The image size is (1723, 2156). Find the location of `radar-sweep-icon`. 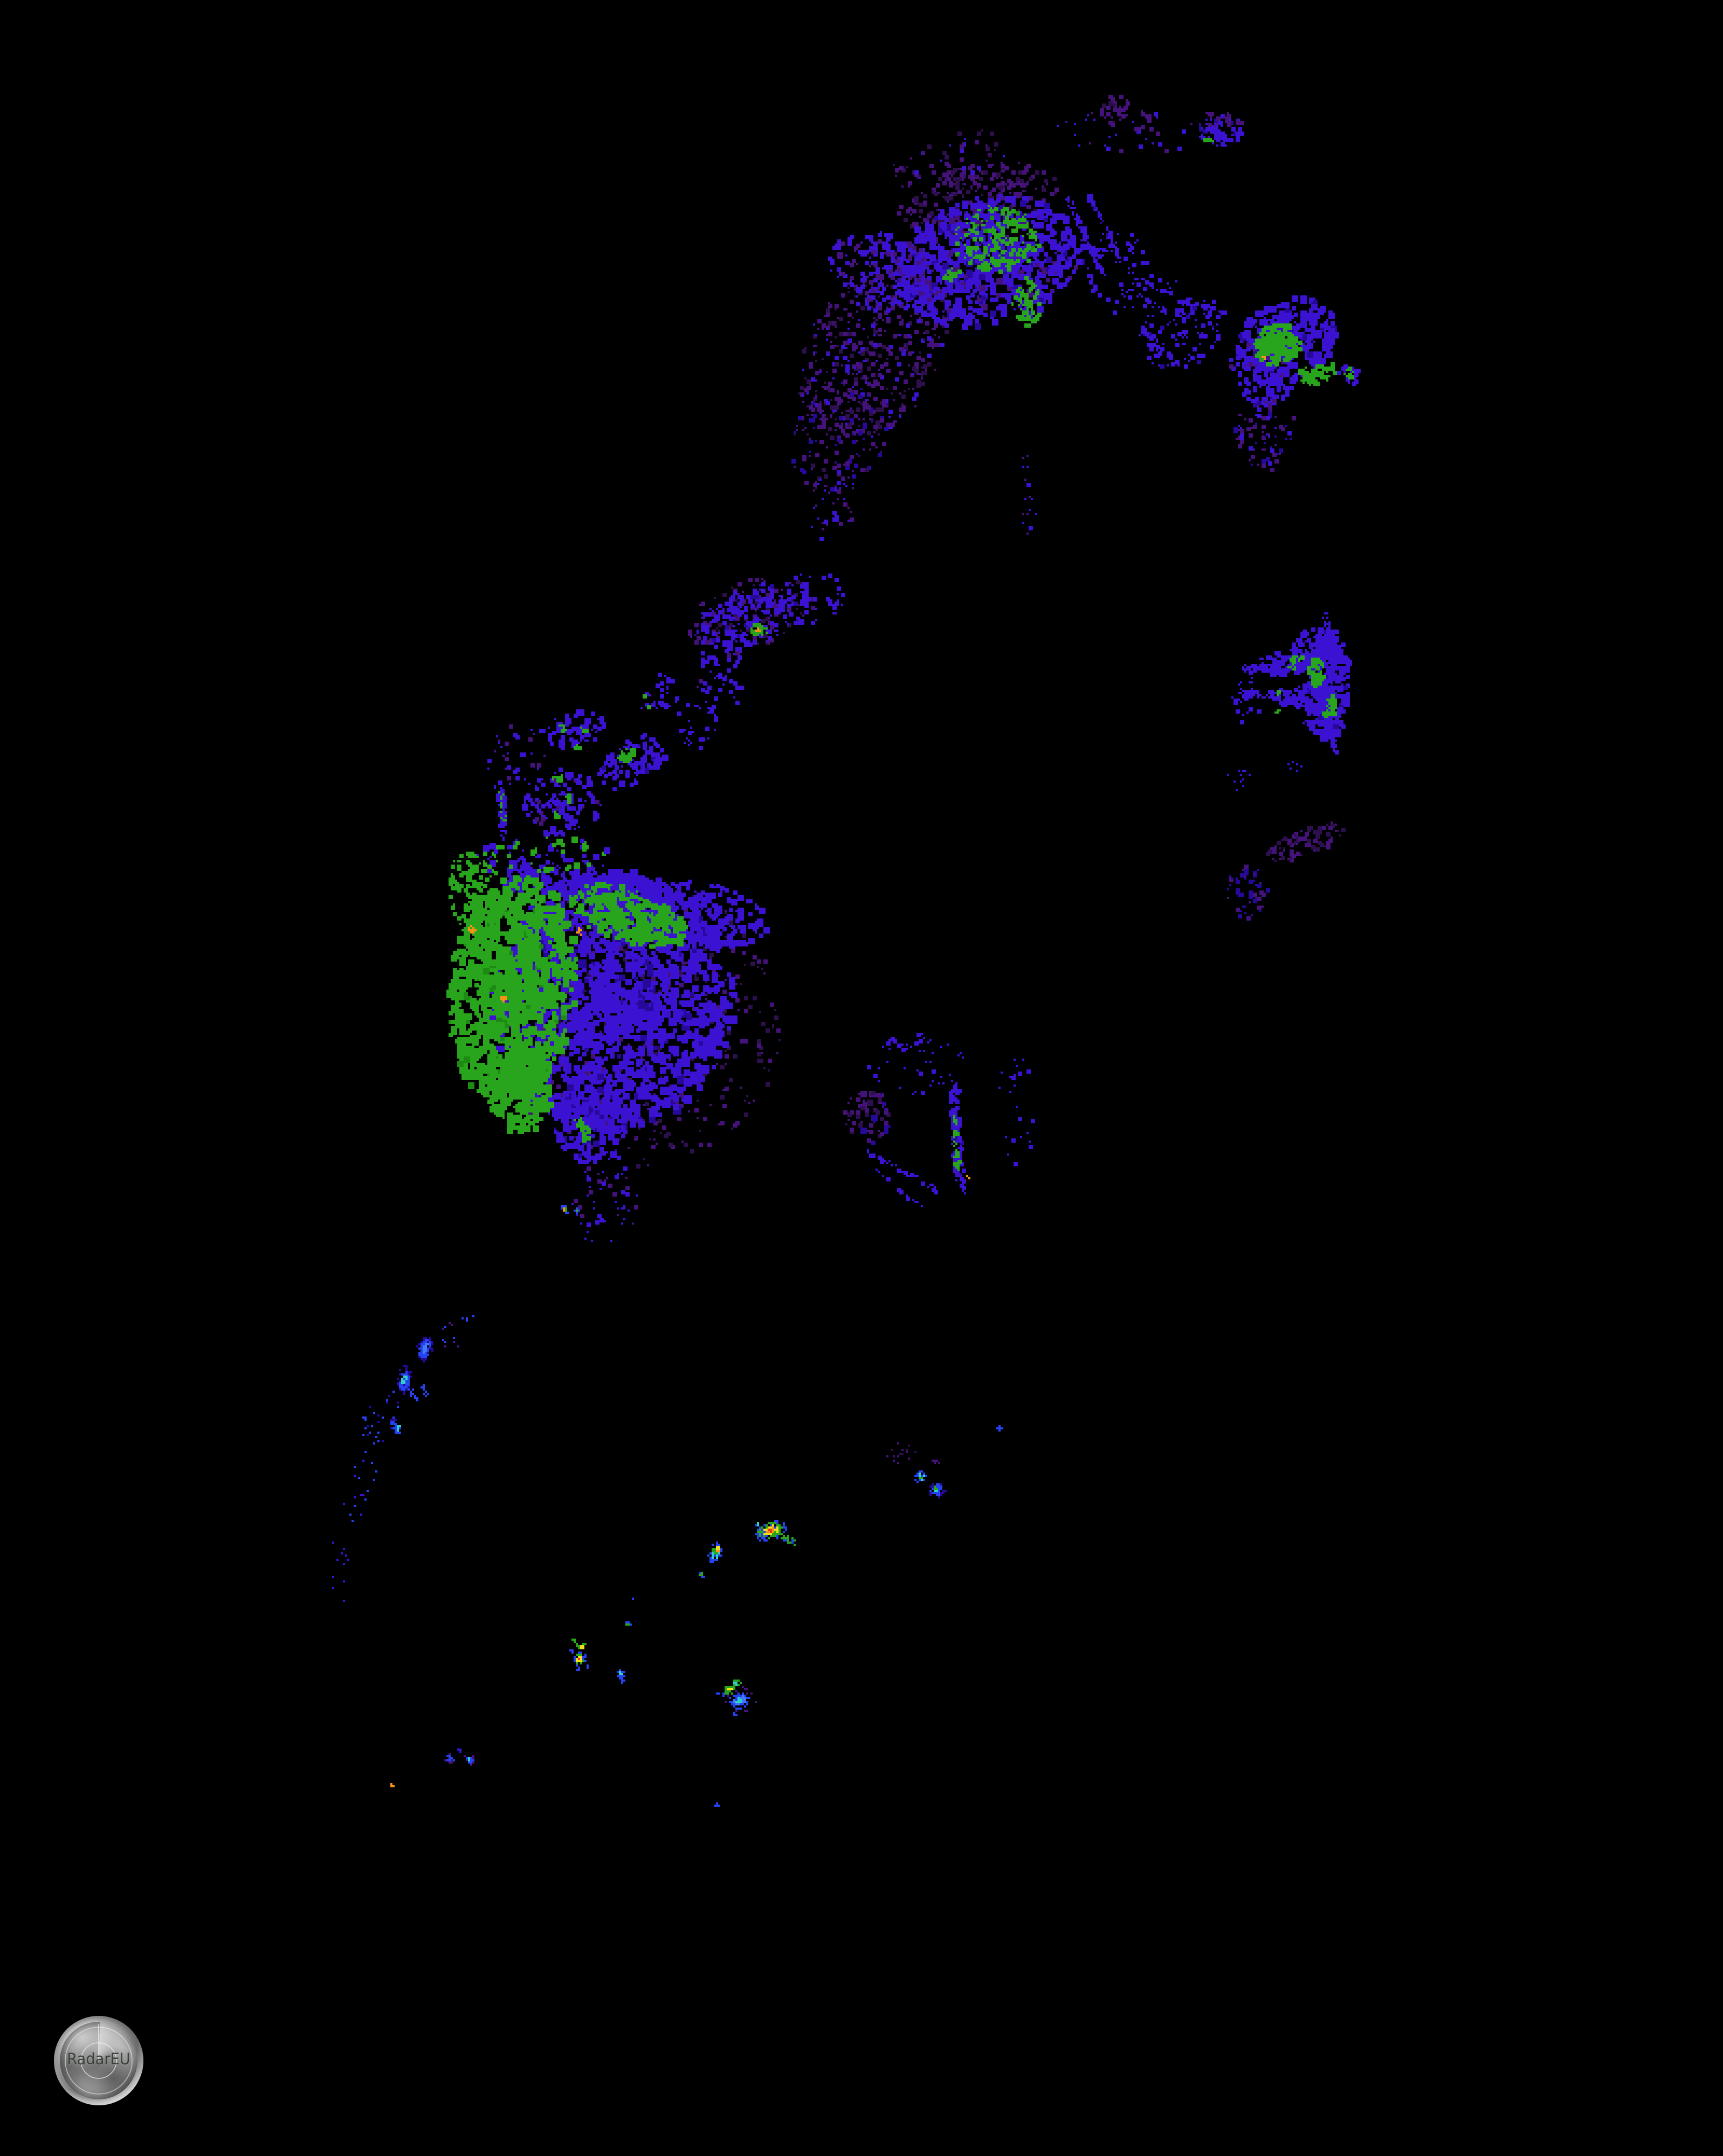

radar-sweep-icon is located at coordinates (98, 2060).